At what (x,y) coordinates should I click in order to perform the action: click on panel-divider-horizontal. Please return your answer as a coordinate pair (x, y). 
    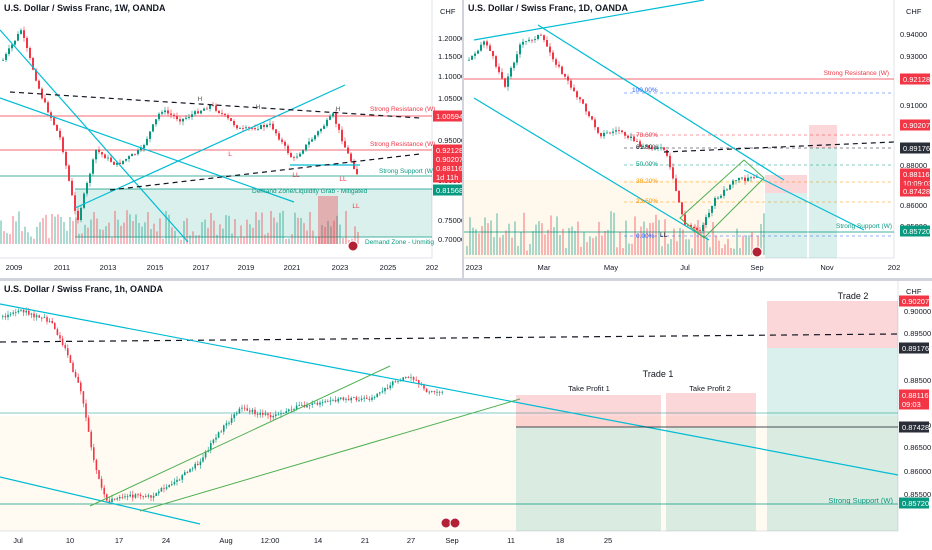
    Looking at the image, I should click on (466, 279).